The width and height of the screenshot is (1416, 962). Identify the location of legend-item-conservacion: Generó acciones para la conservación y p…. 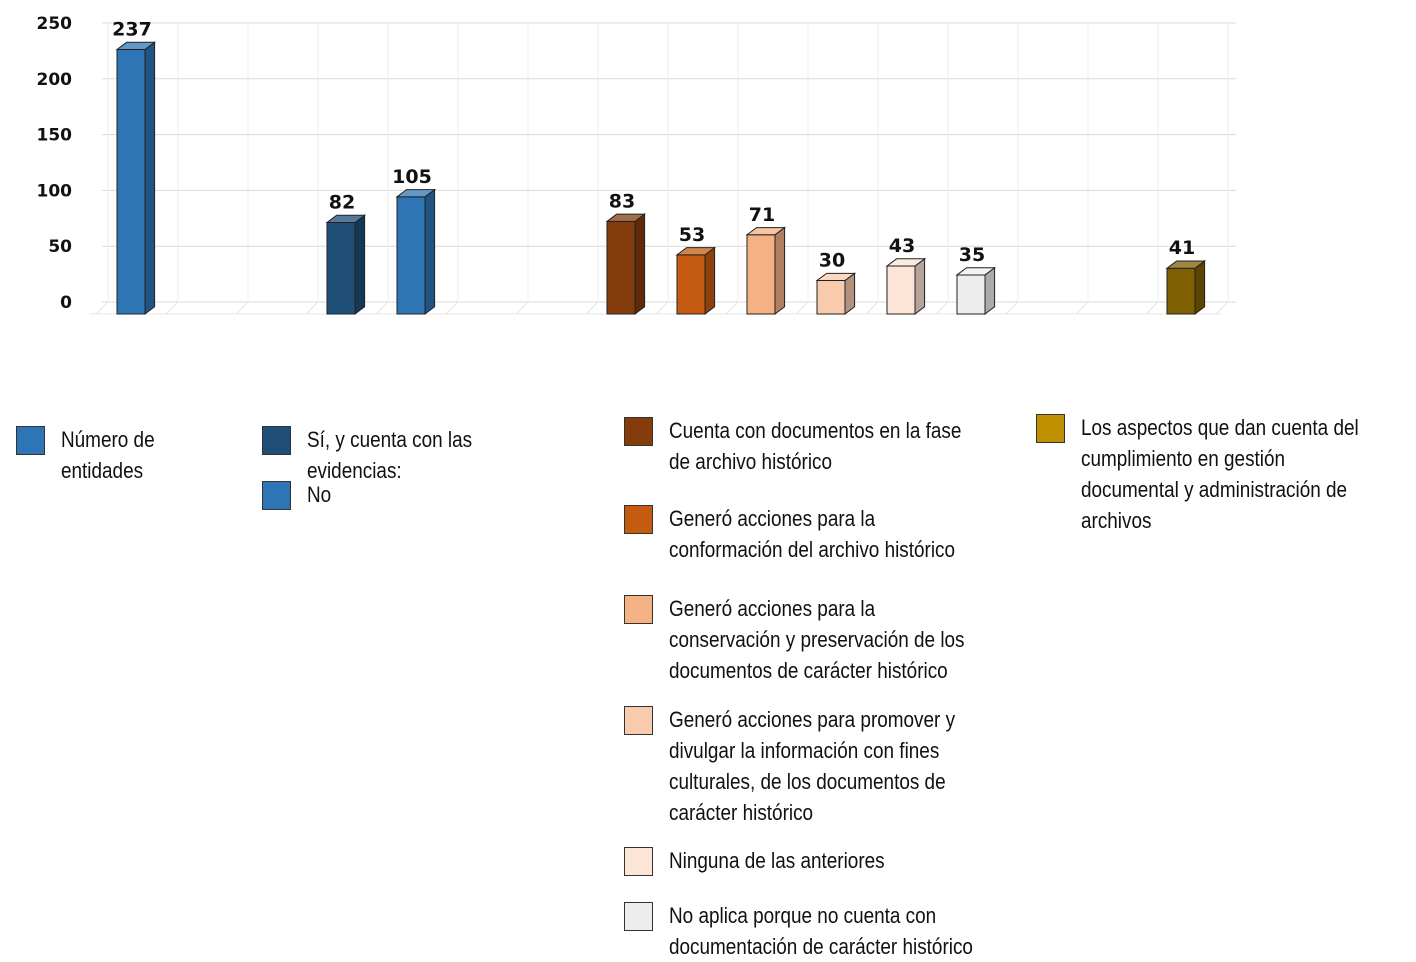
(824, 639).